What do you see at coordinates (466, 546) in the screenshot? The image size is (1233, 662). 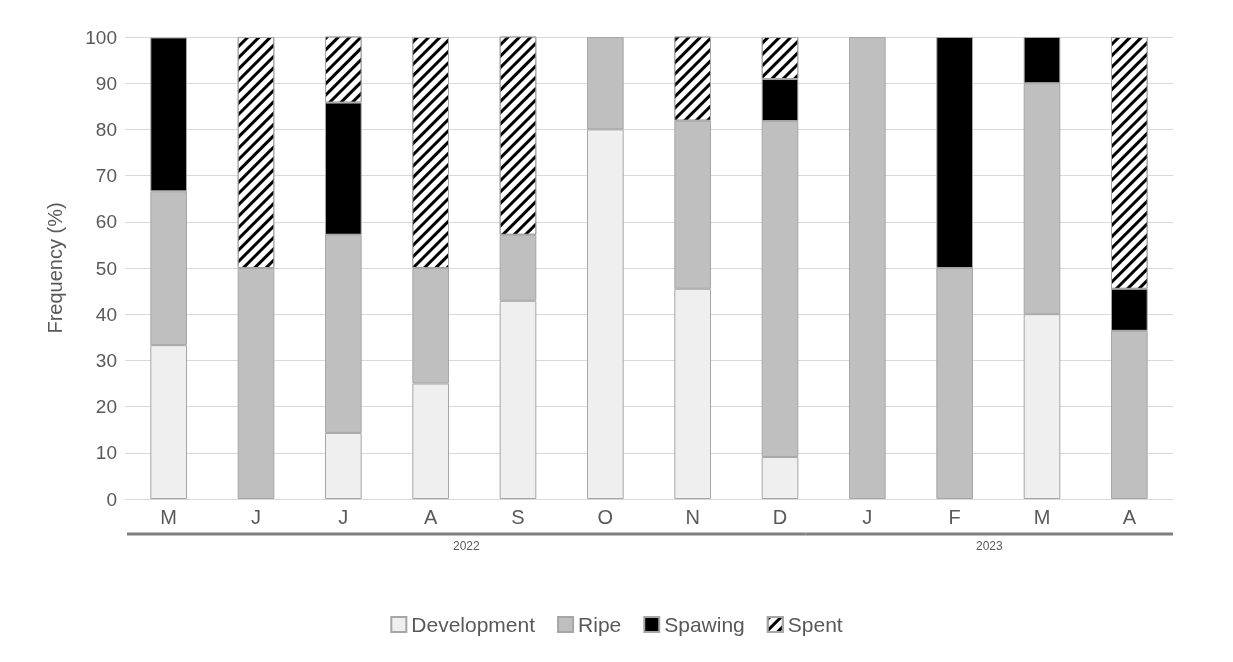 I see `text: 2022` at bounding box center [466, 546].